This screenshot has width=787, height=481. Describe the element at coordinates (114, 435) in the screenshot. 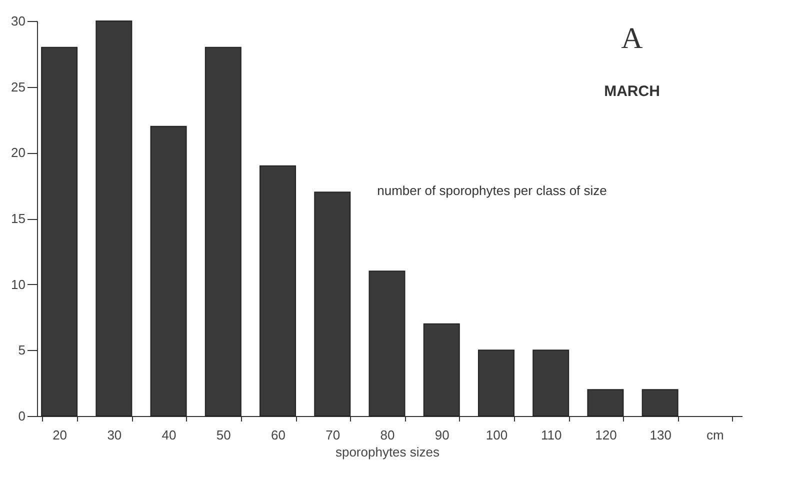

I see `x-tick-label: 30` at that location.